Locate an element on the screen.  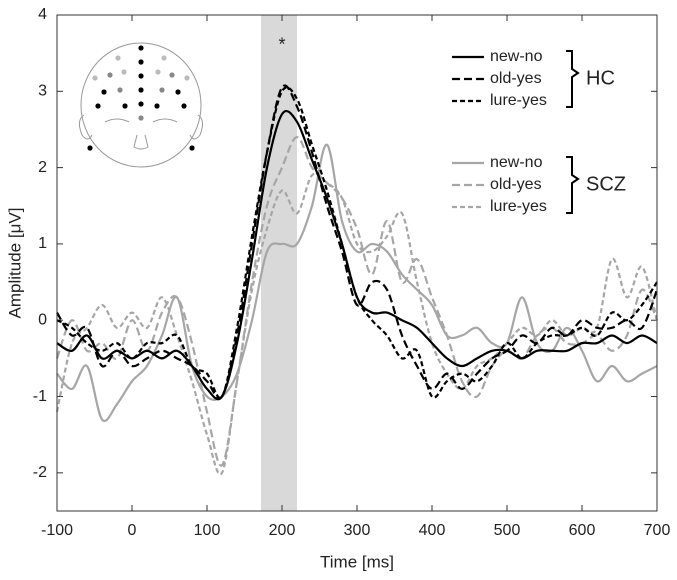
x-tick-label: -100 is located at coordinates (57, 530).